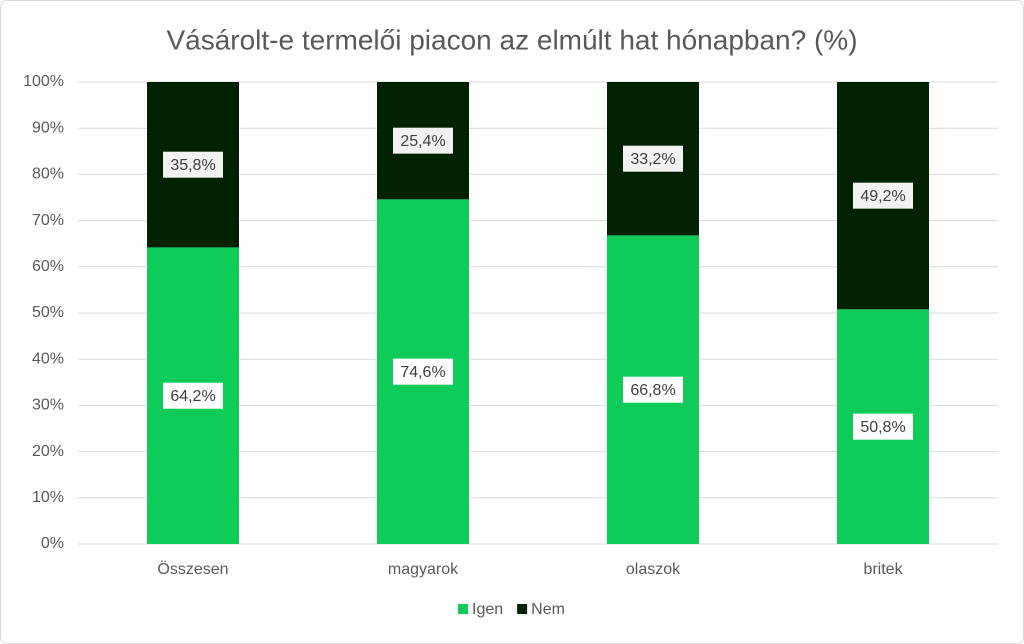 Image resolution: width=1024 pixels, height=644 pixels. I want to click on x-tick-label: Összesen, so click(192, 569).